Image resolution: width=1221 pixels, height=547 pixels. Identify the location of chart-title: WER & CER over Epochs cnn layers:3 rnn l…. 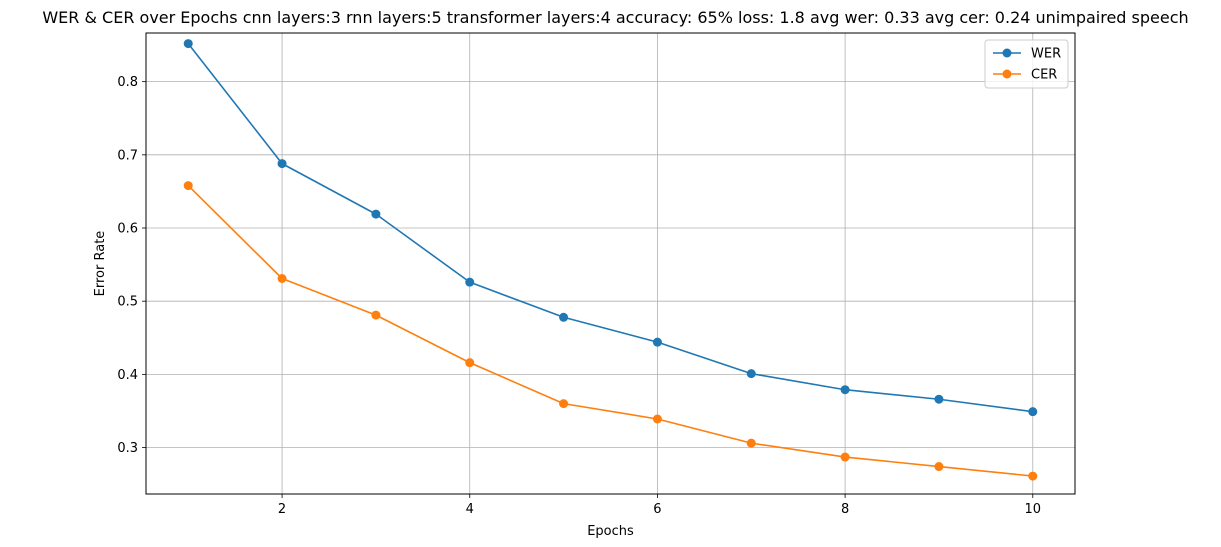
(615, 17).